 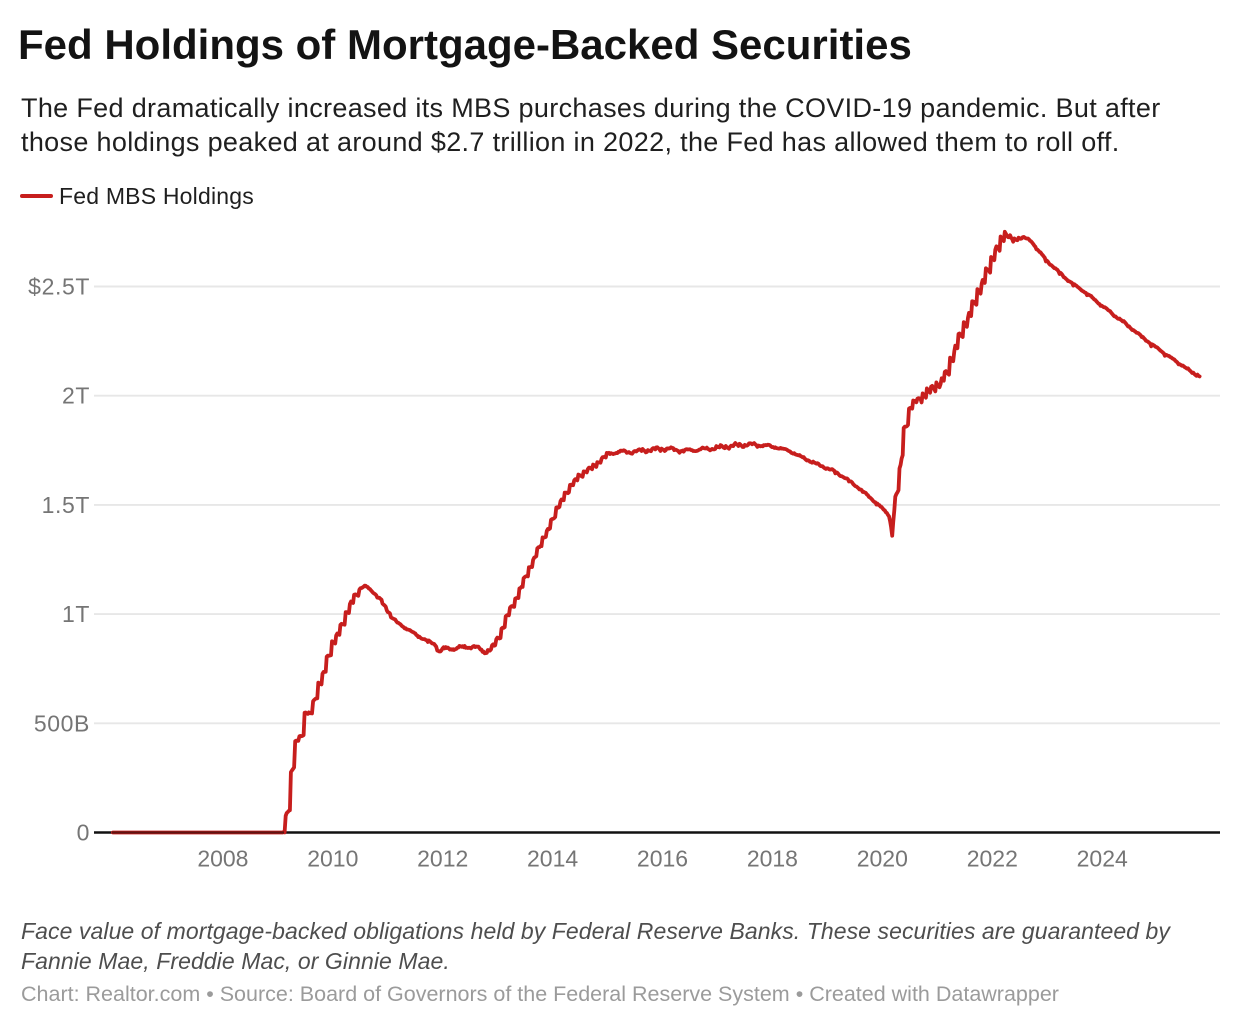 What do you see at coordinates (552, 859) in the screenshot?
I see `svg-text: 2014` at bounding box center [552, 859].